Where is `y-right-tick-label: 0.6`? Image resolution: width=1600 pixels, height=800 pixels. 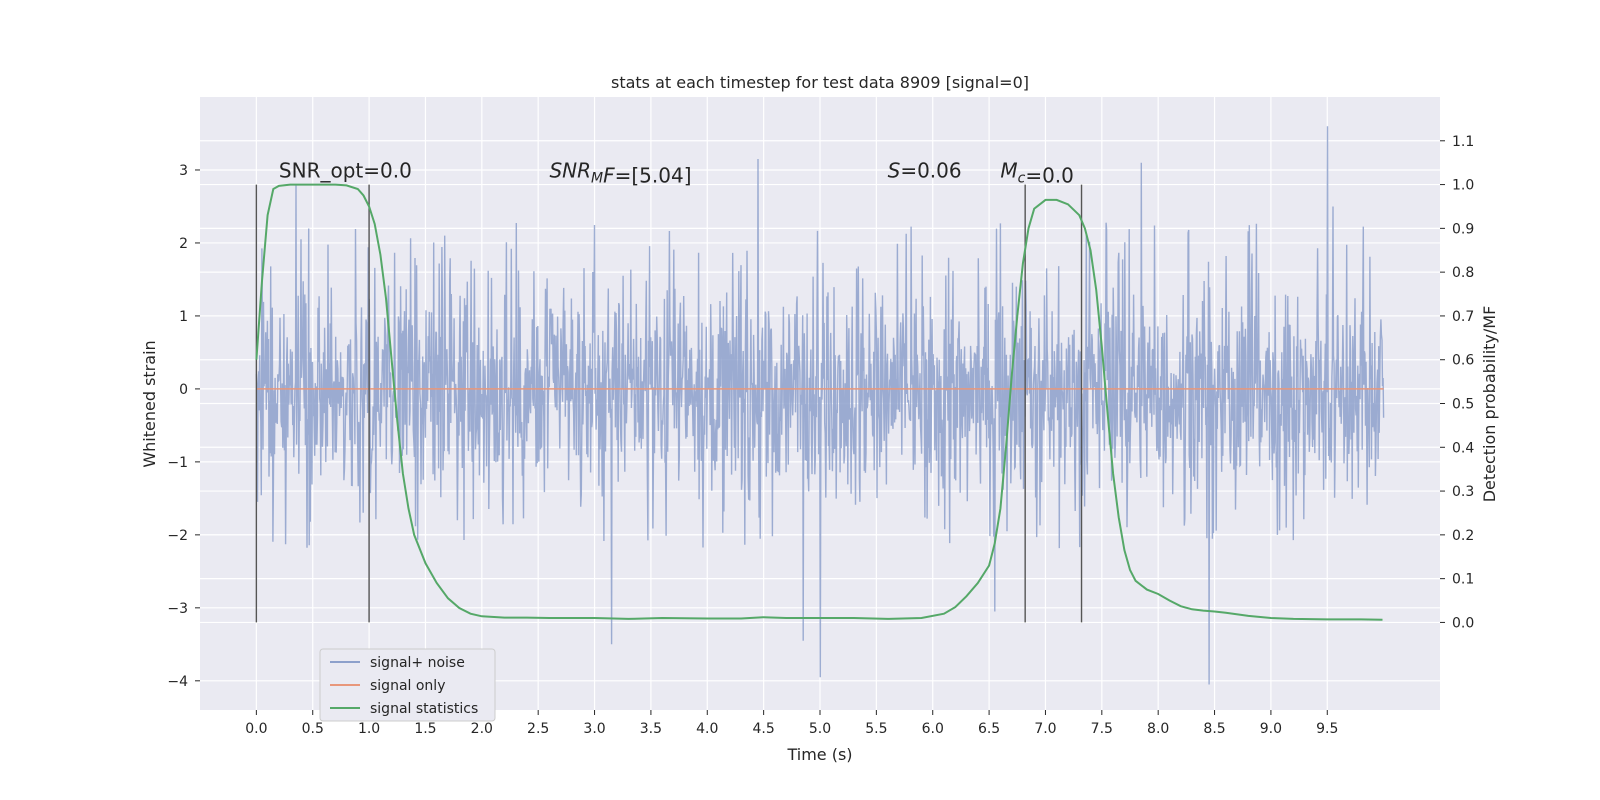 y-right-tick-label: 0.6 is located at coordinates (1463, 361).